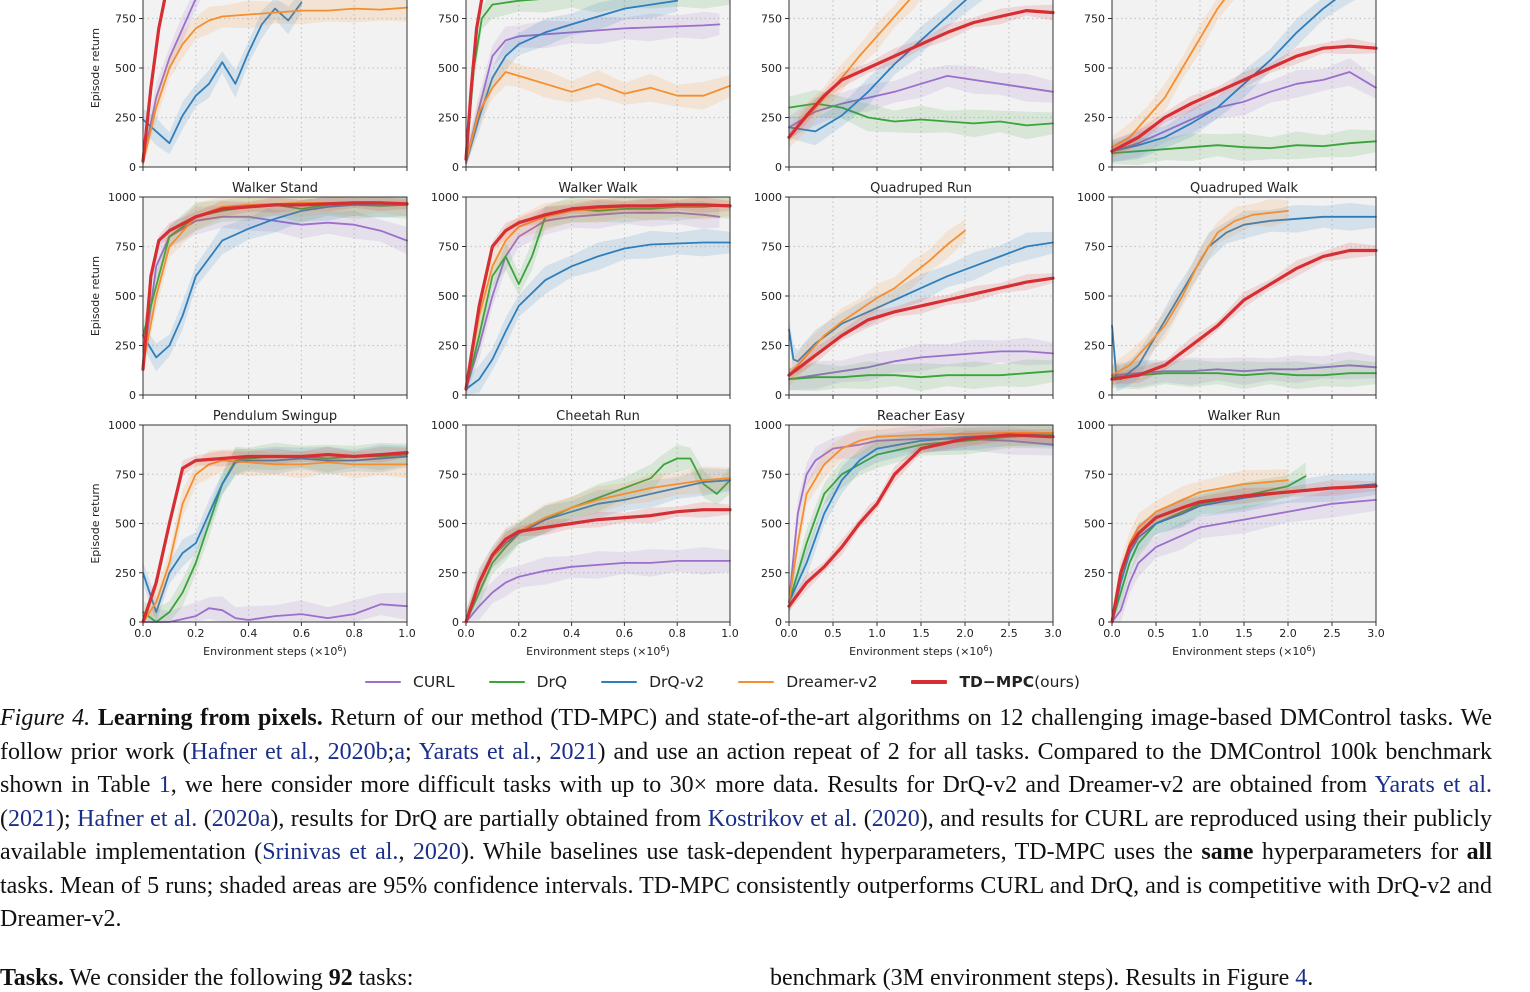 This screenshot has height=992, width=1530. Describe the element at coordinates (241, 818) in the screenshot. I see `citation-link: 2020a` at that location.